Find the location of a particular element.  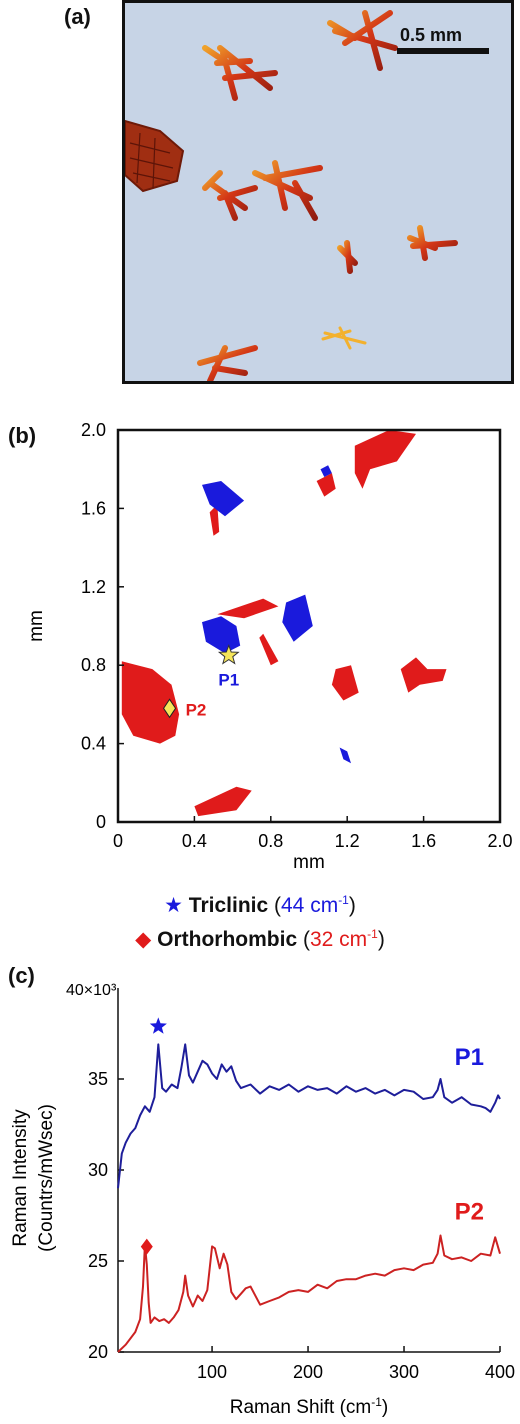

legend-triclinic-close: ) is located at coordinates (352, 905).